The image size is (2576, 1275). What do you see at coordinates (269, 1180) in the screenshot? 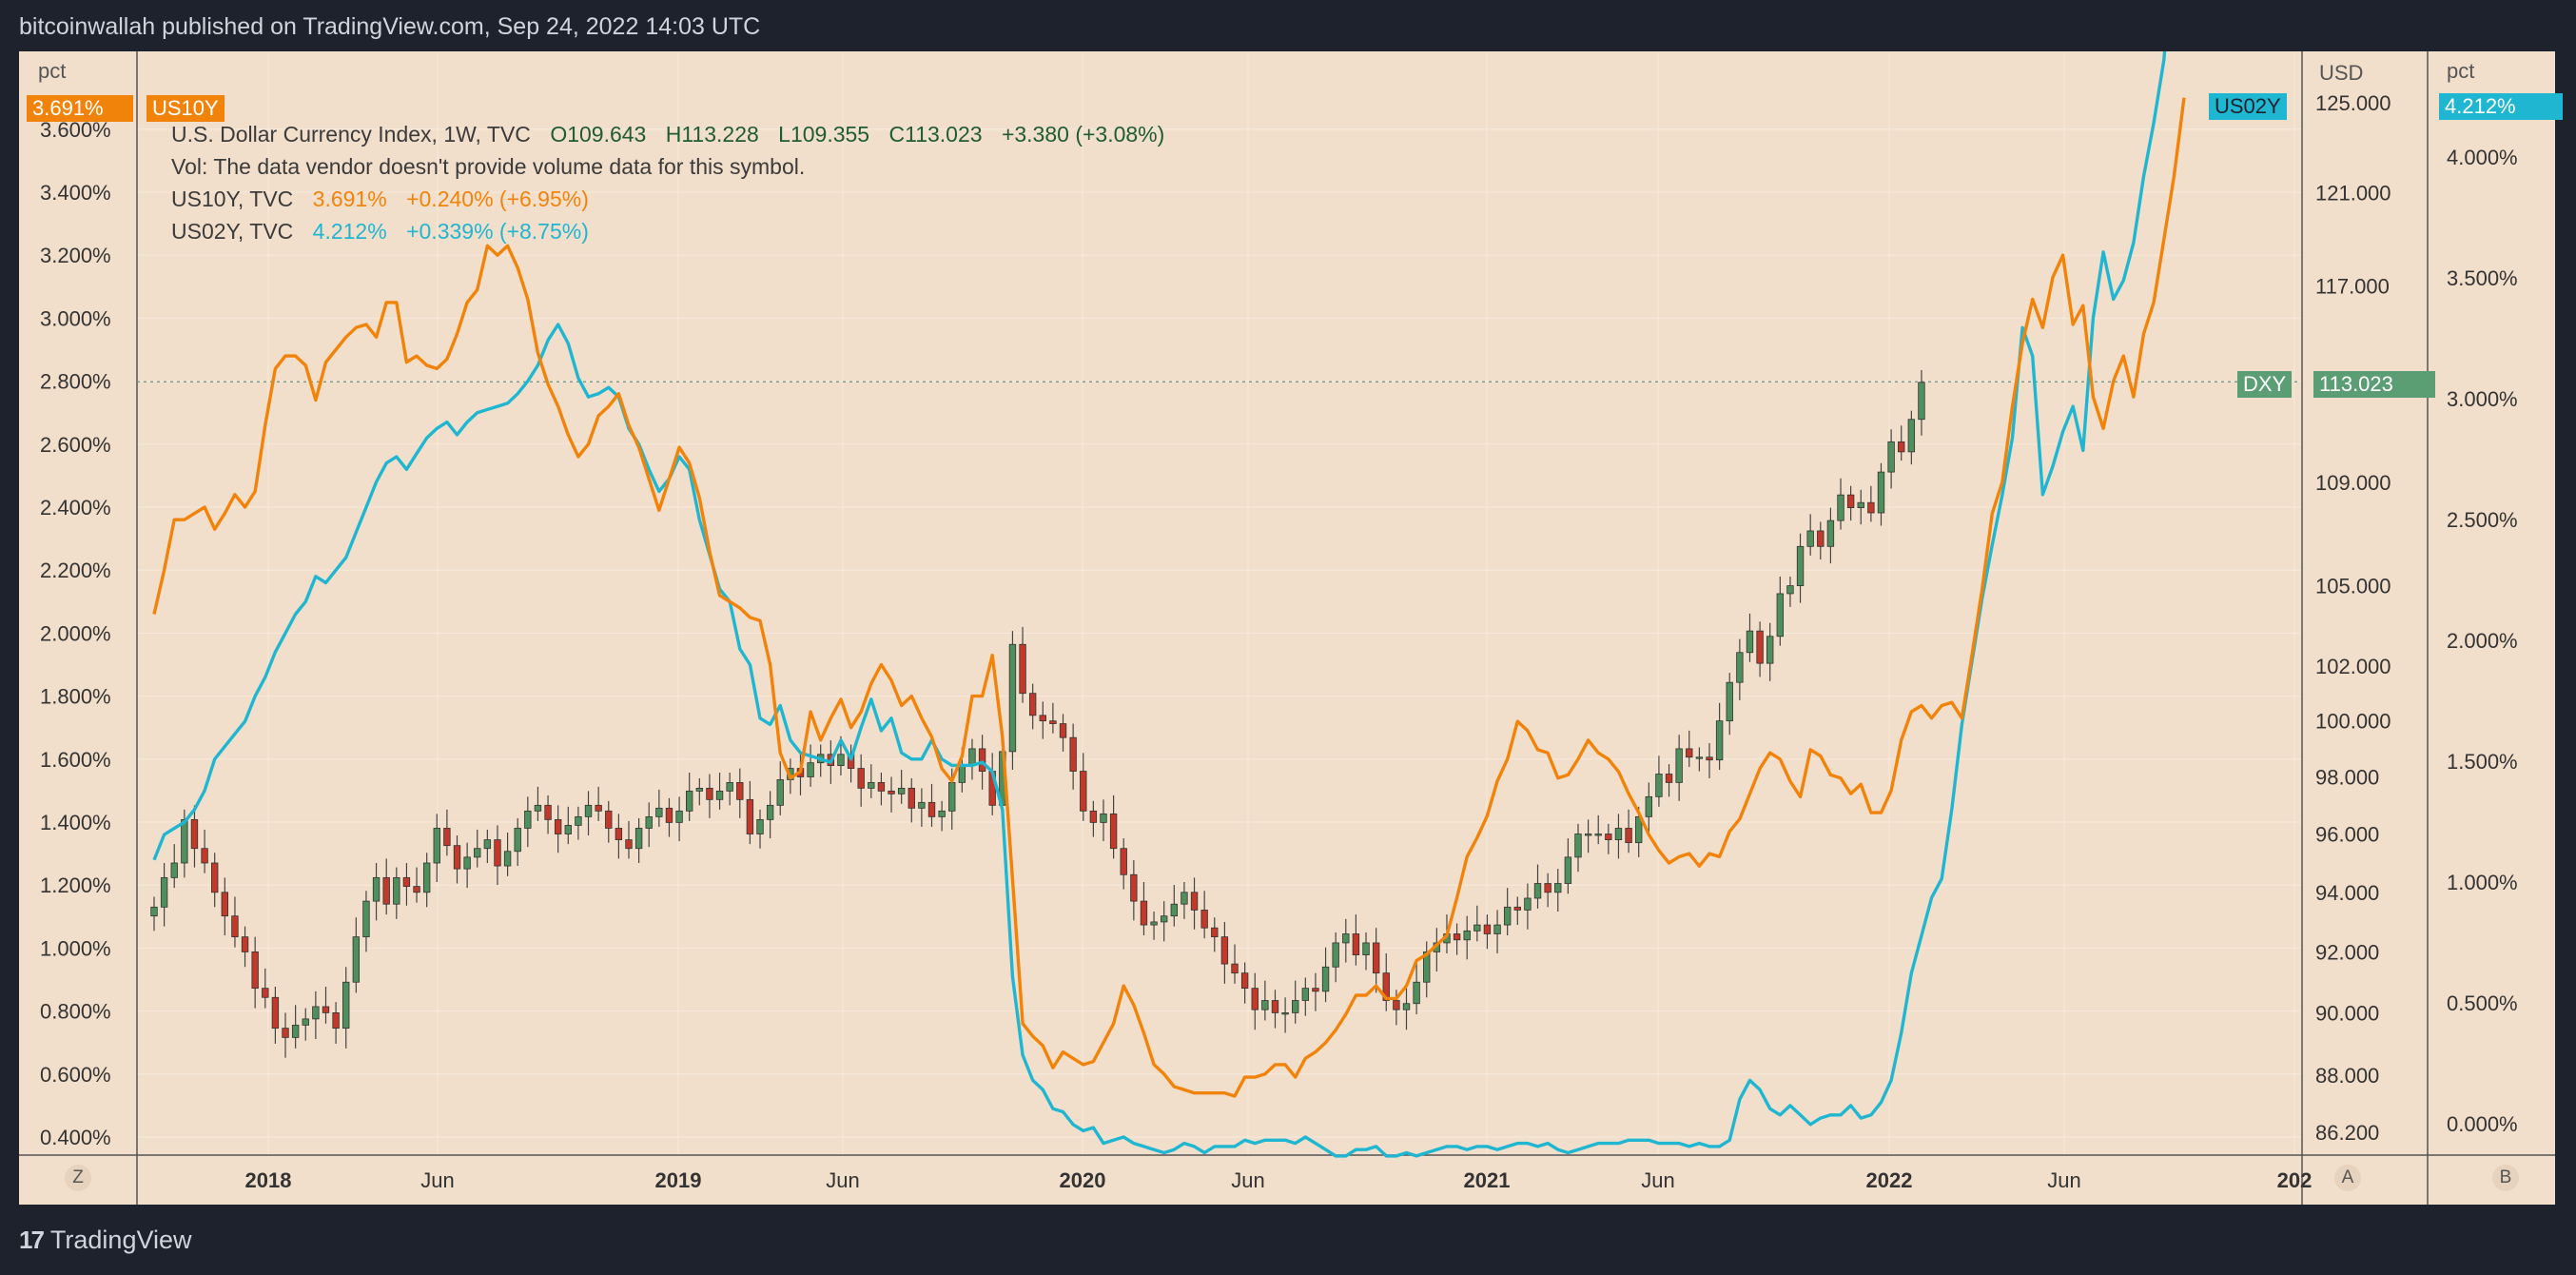
I see `time-tick-label: 2018` at bounding box center [269, 1180].